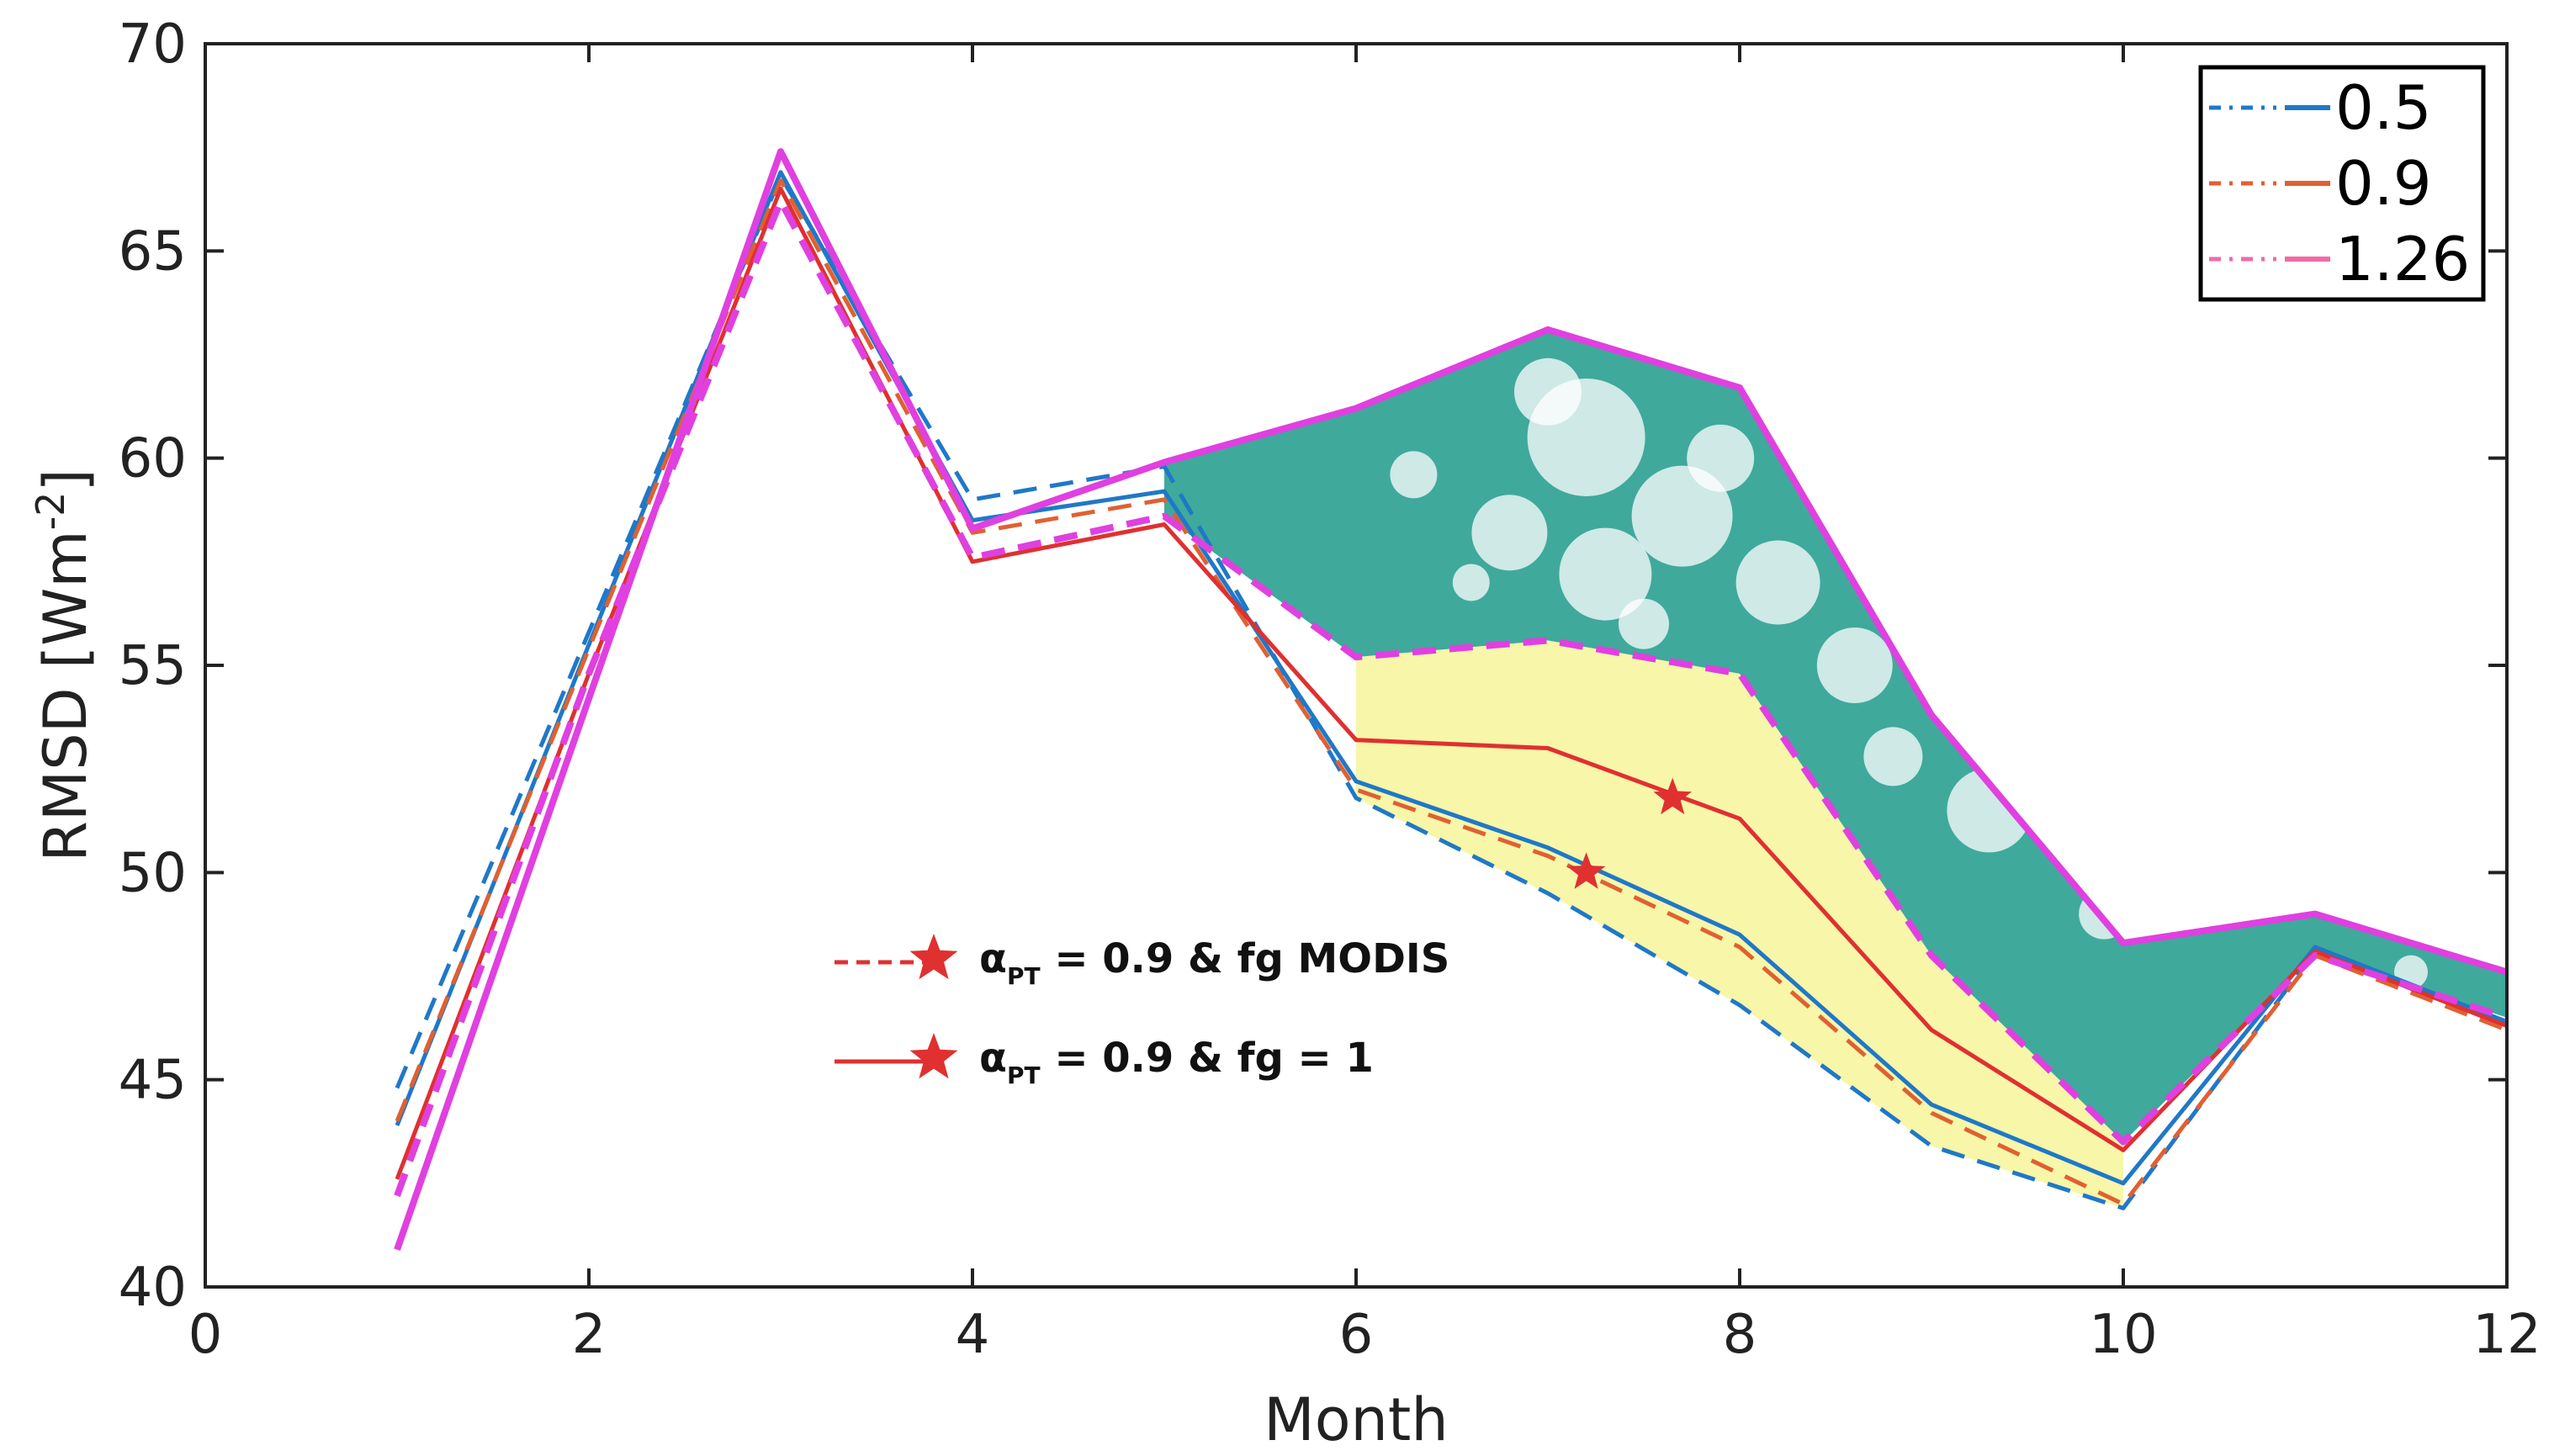 The height and width of the screenshot is (1456, 2554). Describe the element at coordinates (153, 44) in the screenshot. I see `y-tick-label: 70` at that location.